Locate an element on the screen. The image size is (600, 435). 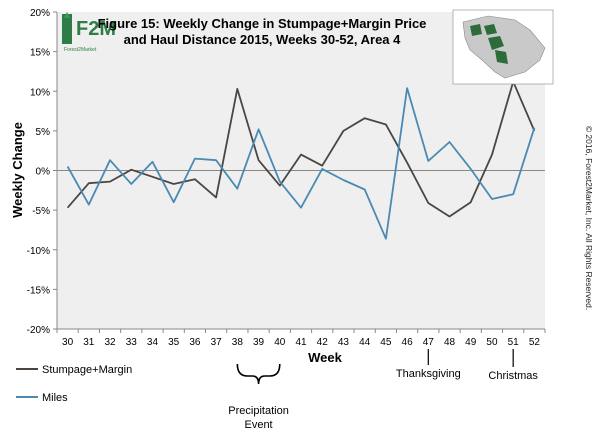
y-tick-label: 15% is located at coordinates (40, 53).